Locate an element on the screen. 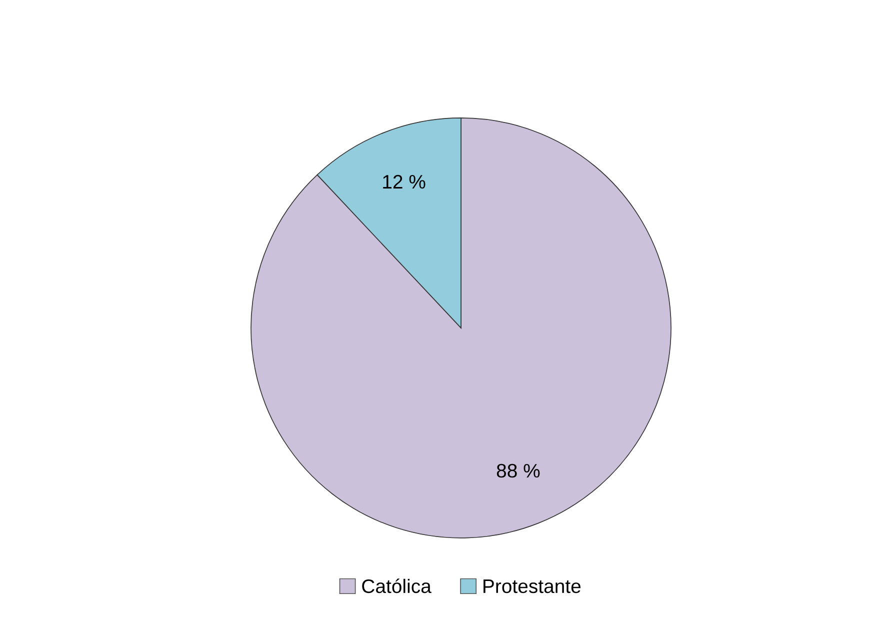 This screenshot has width=869, height=627. data-label: 12 % is located at coordinates (404, 181).